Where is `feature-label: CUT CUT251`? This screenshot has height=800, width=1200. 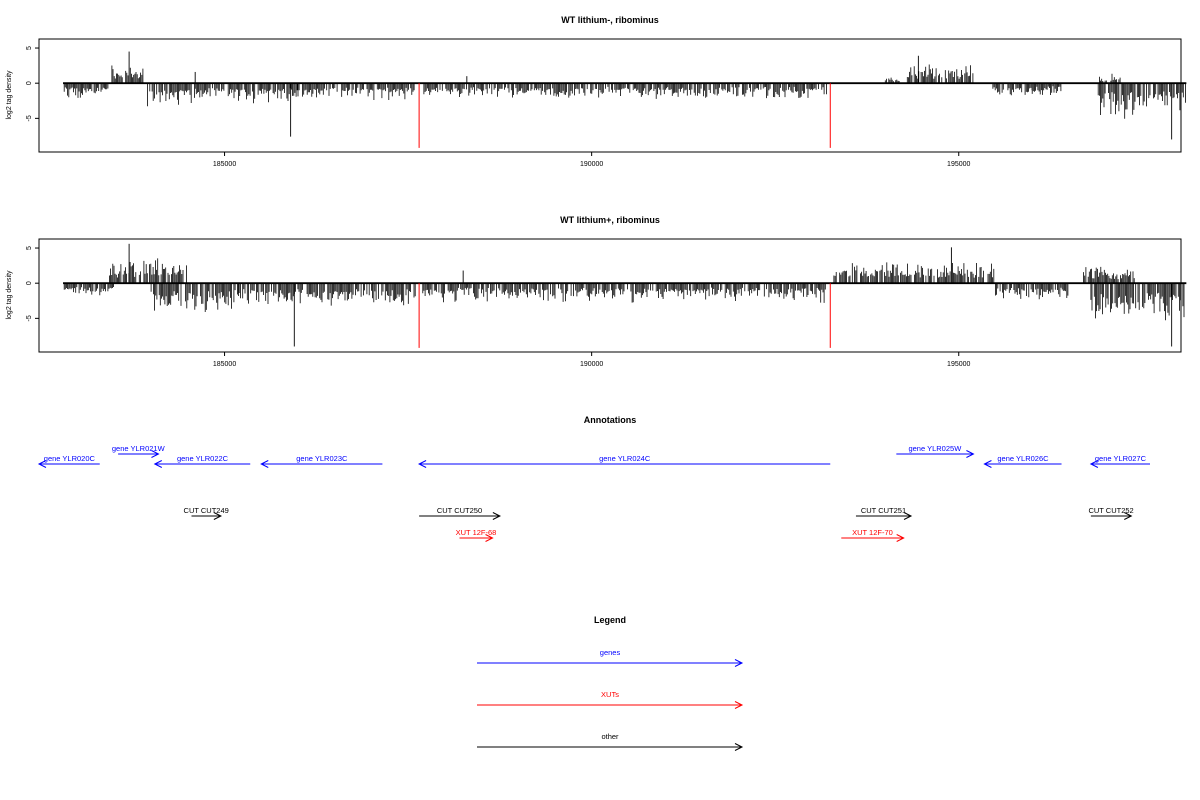 feature-label: CUT CUT251 is located at coordinates (883, 510).